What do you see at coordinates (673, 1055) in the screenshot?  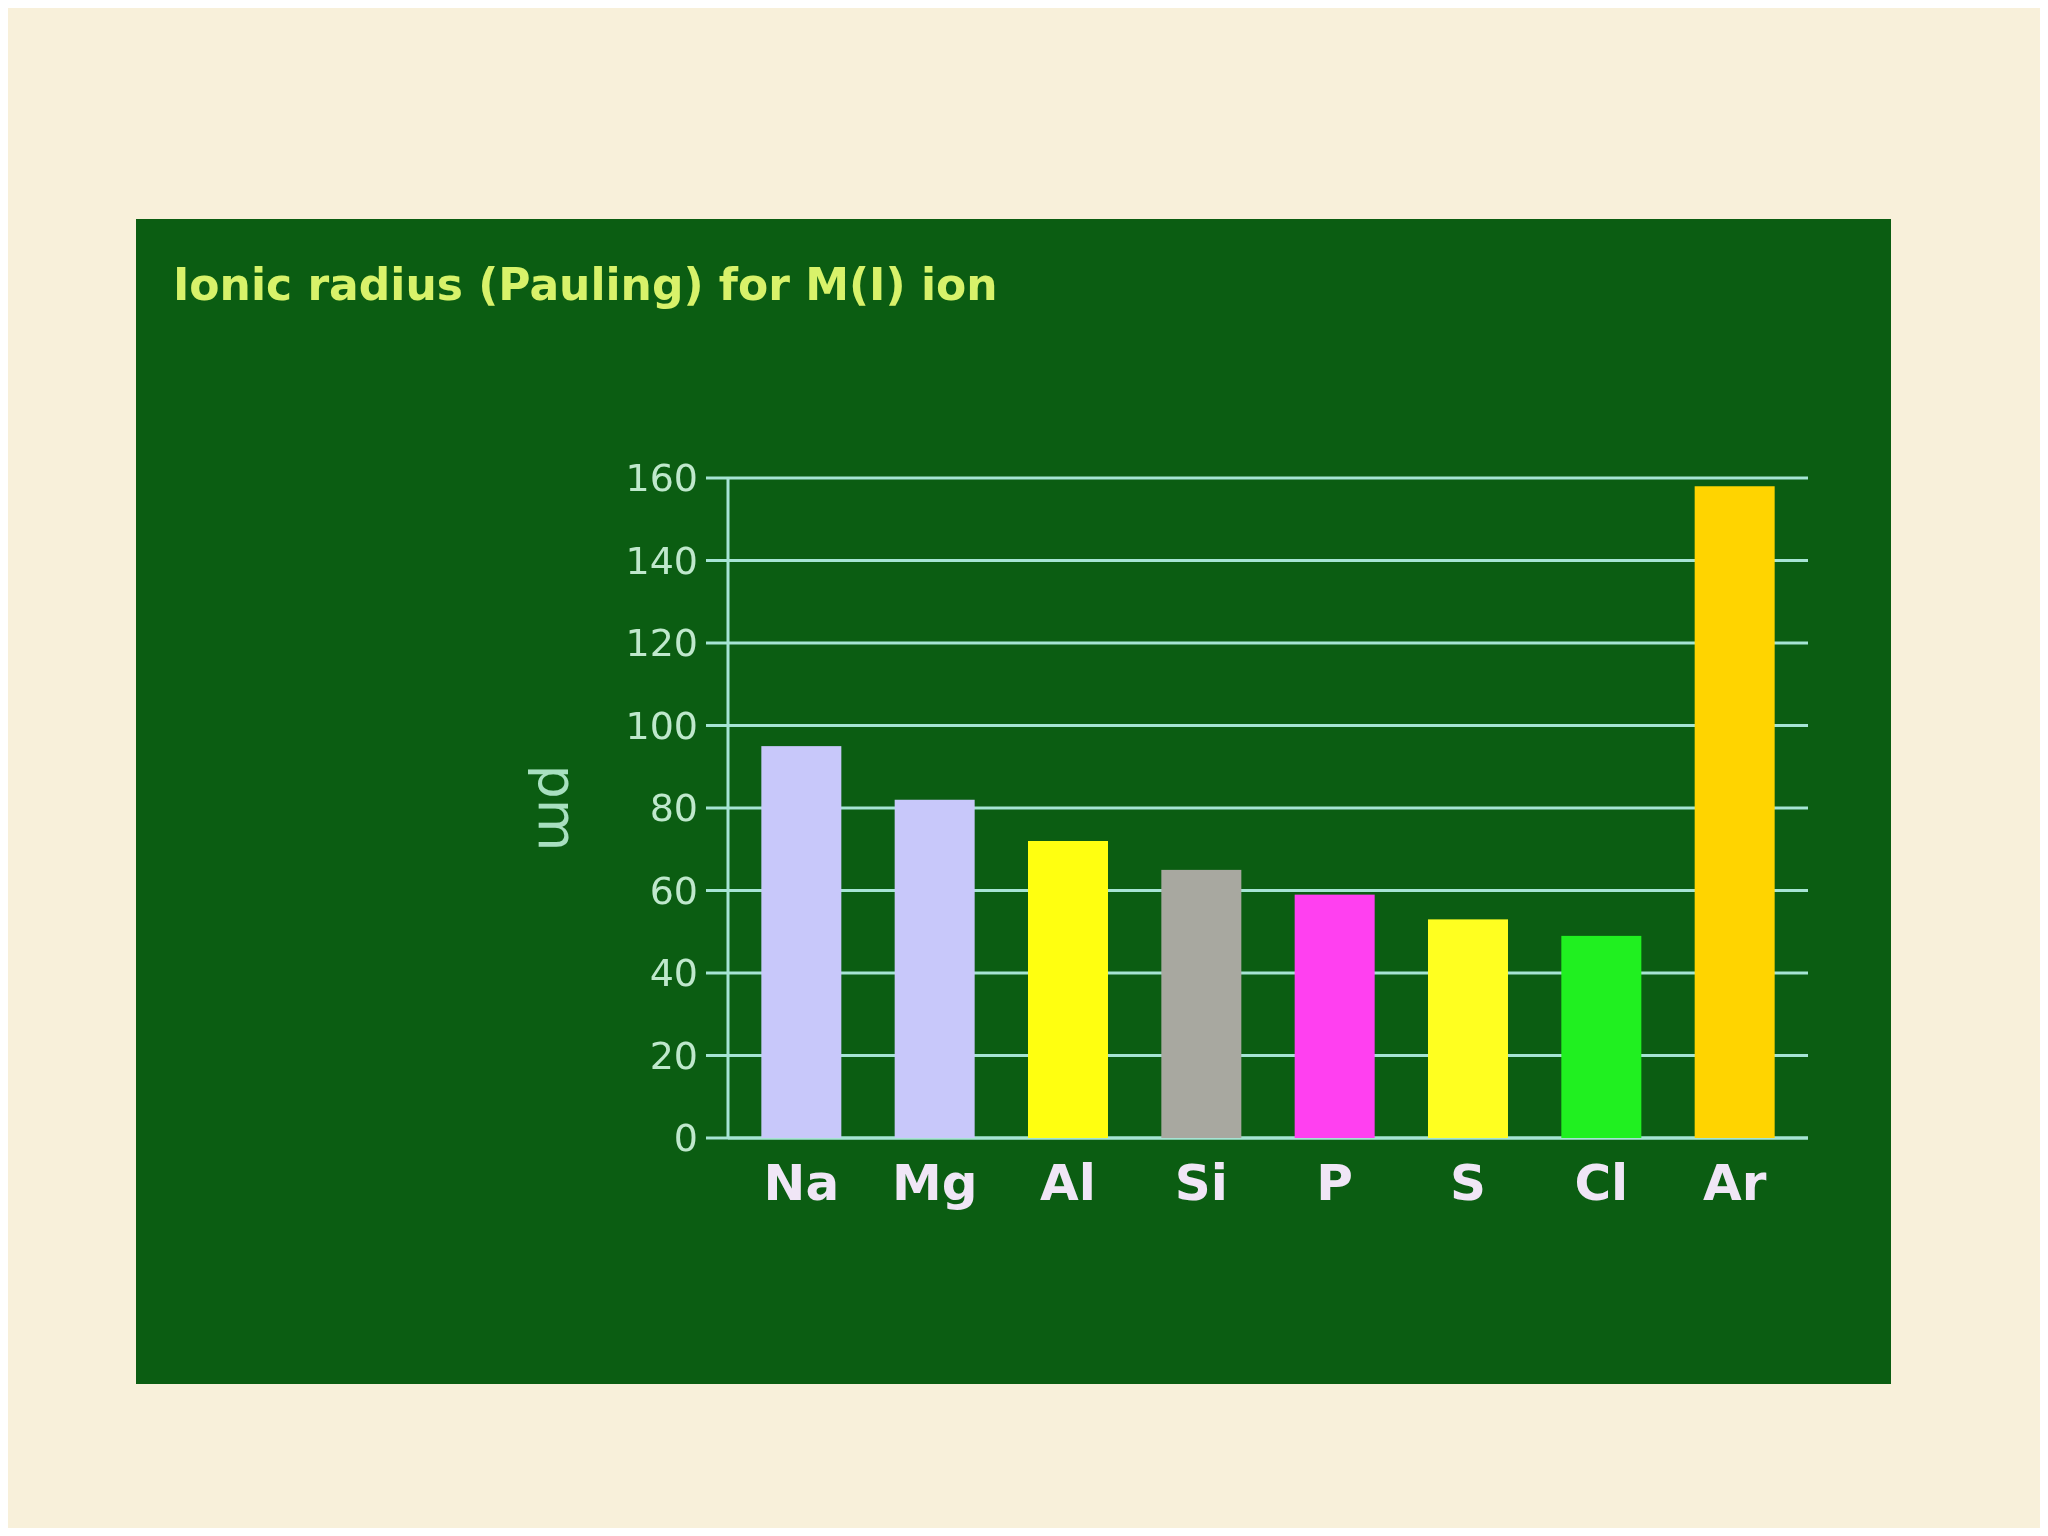 I see `y-tick-label: 20` at bounding box center [673, 1055].